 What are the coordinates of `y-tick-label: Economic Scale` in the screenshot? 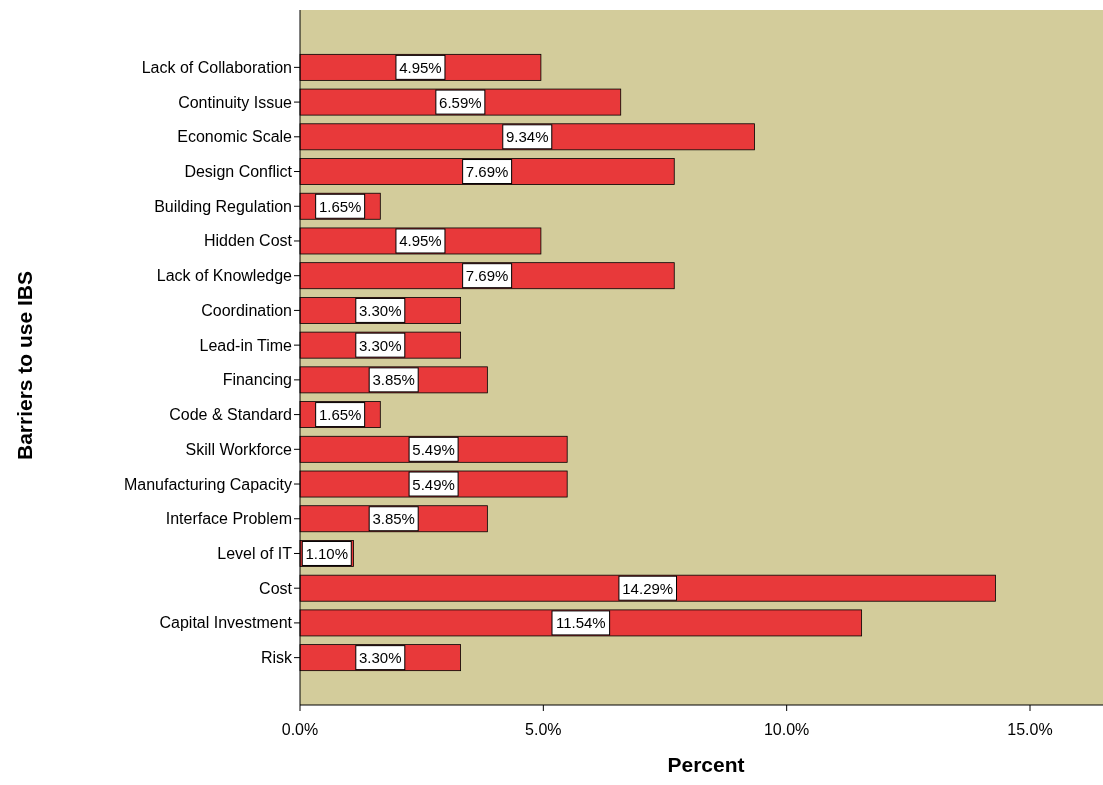 It's located at (235, 137).